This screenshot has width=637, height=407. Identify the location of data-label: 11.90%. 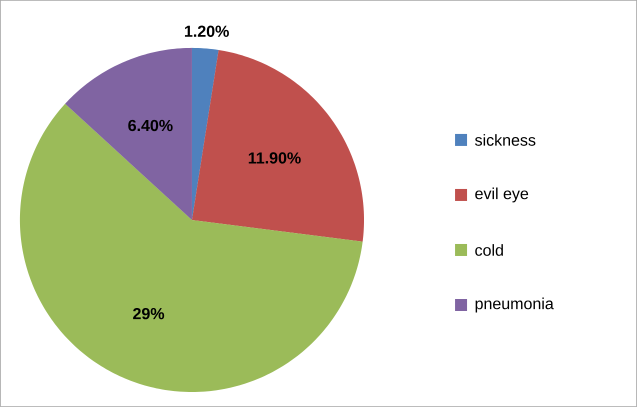
(274, 158).